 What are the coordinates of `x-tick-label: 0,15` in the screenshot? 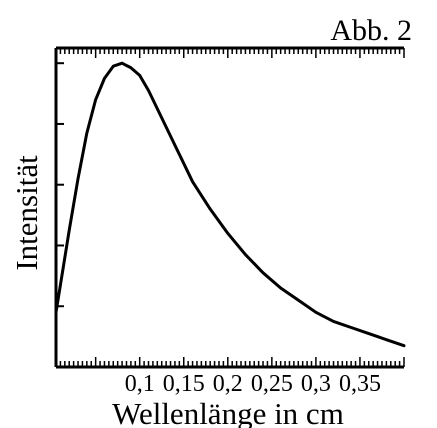 It's located at (184, 384).